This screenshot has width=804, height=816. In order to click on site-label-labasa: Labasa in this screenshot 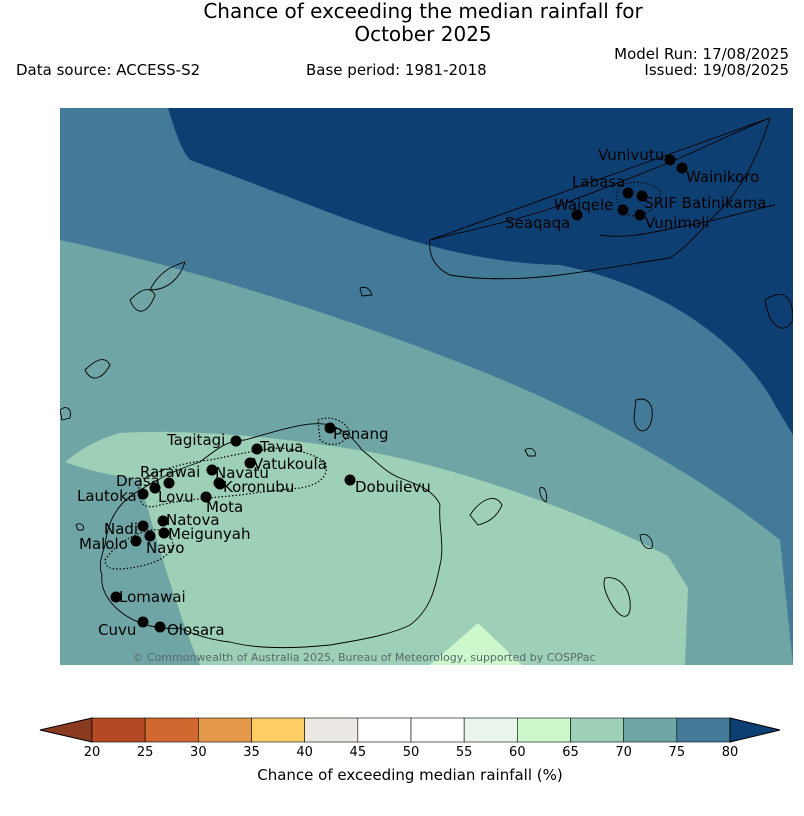, I will do `click(598, 182)`.